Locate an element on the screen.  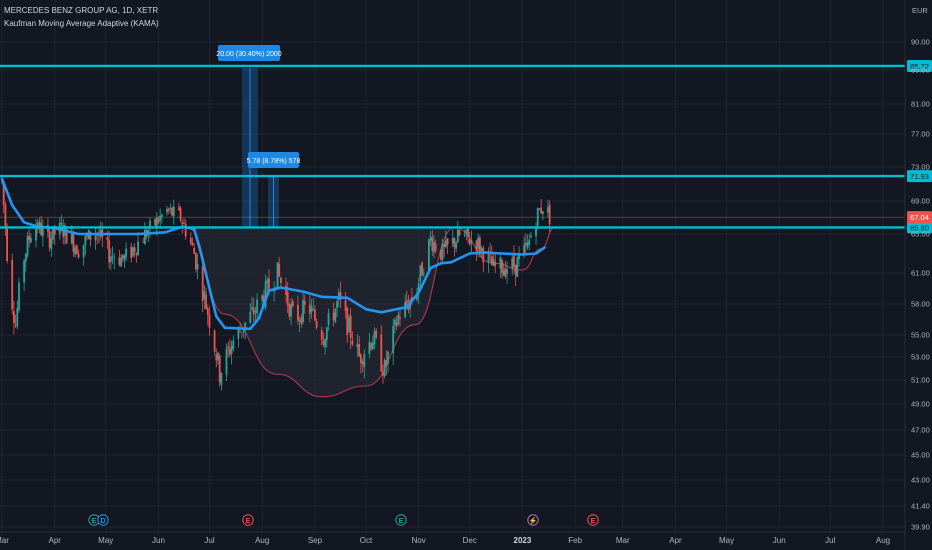
event-marker-icon: E is located at coordinates (401, 521).